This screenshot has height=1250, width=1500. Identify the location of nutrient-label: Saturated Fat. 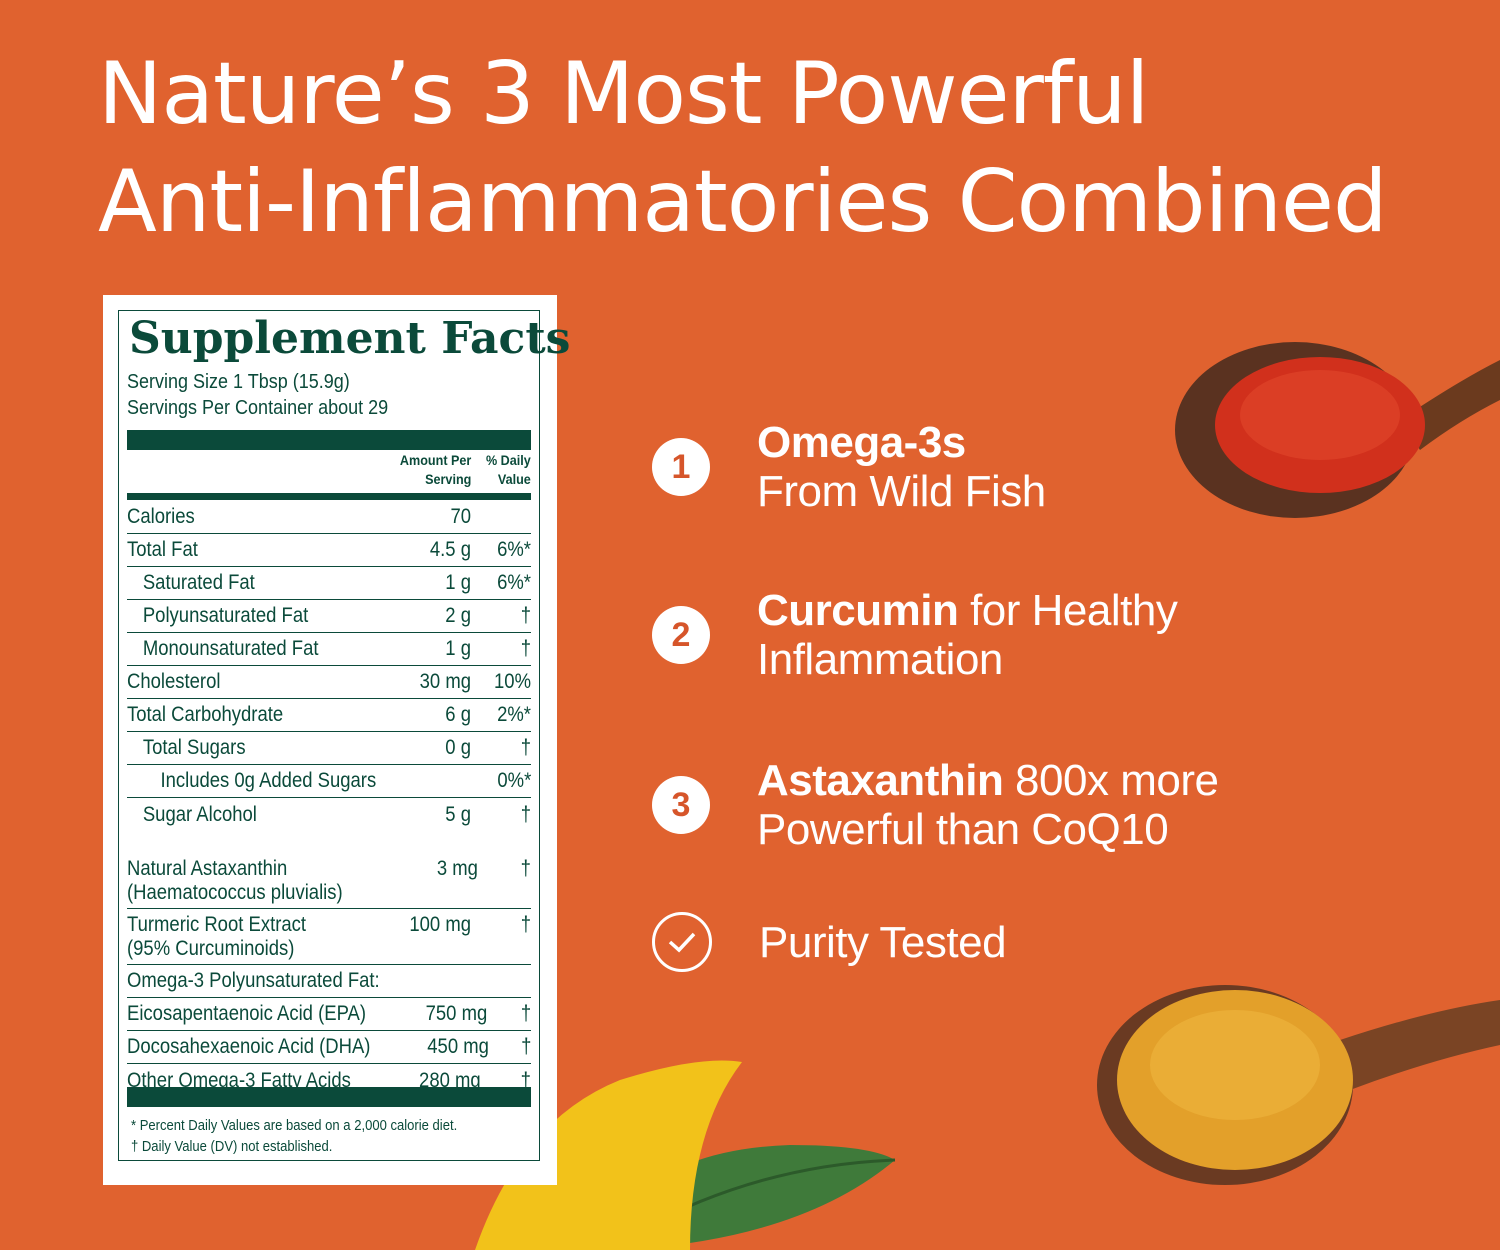
(198, 582).